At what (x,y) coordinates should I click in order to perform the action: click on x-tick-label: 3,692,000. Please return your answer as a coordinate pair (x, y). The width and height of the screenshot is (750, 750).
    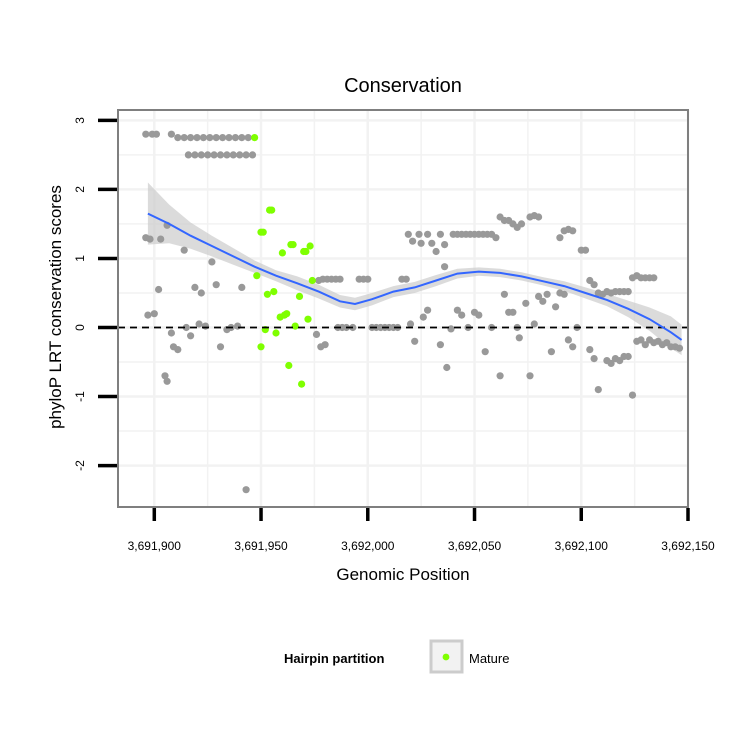
    Looking at the image, I should click on (368, 546).